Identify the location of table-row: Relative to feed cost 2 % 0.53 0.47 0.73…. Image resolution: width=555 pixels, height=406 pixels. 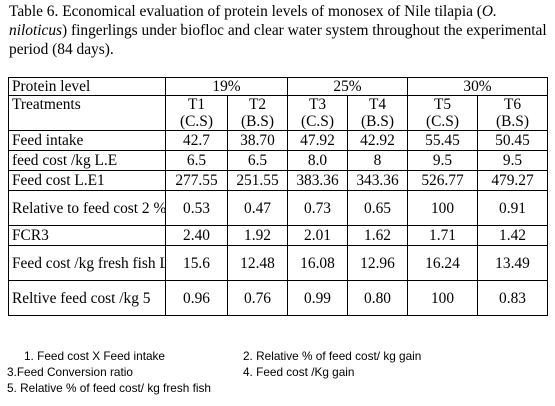
(278, 208).